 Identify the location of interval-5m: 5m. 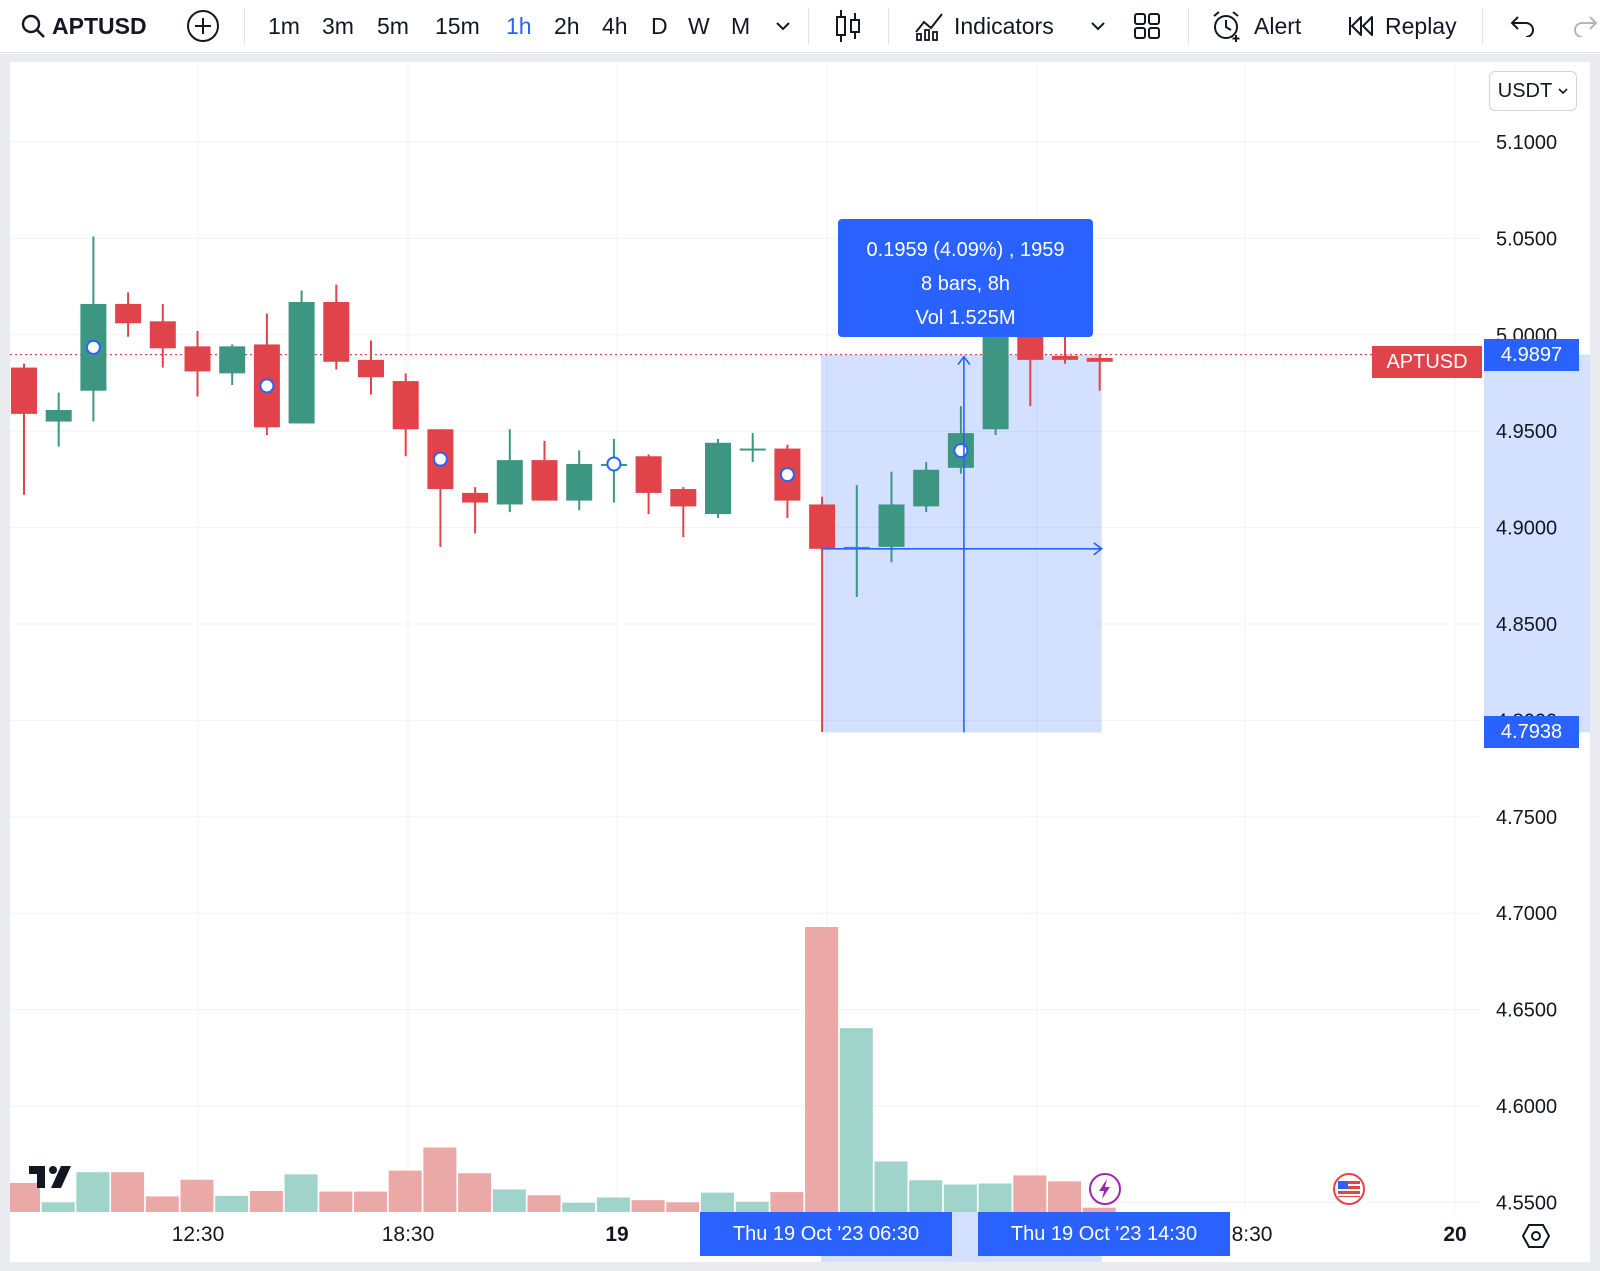
(393, 25).